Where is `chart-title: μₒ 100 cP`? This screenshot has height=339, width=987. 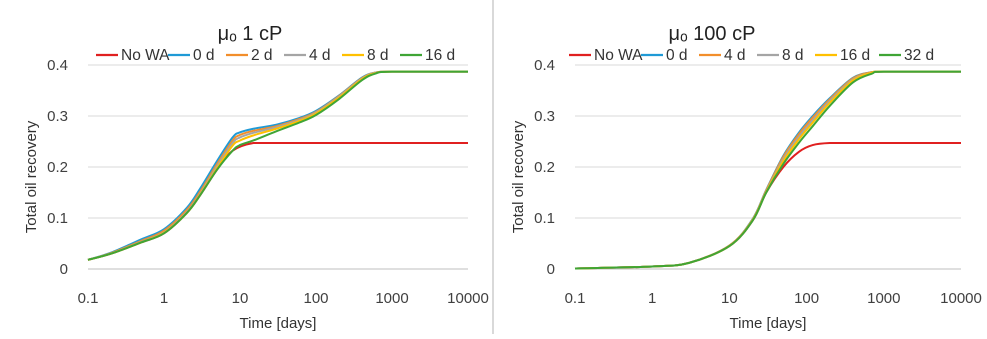 chart-title: μₒ 100 cP is located at coordinates (712, 34).